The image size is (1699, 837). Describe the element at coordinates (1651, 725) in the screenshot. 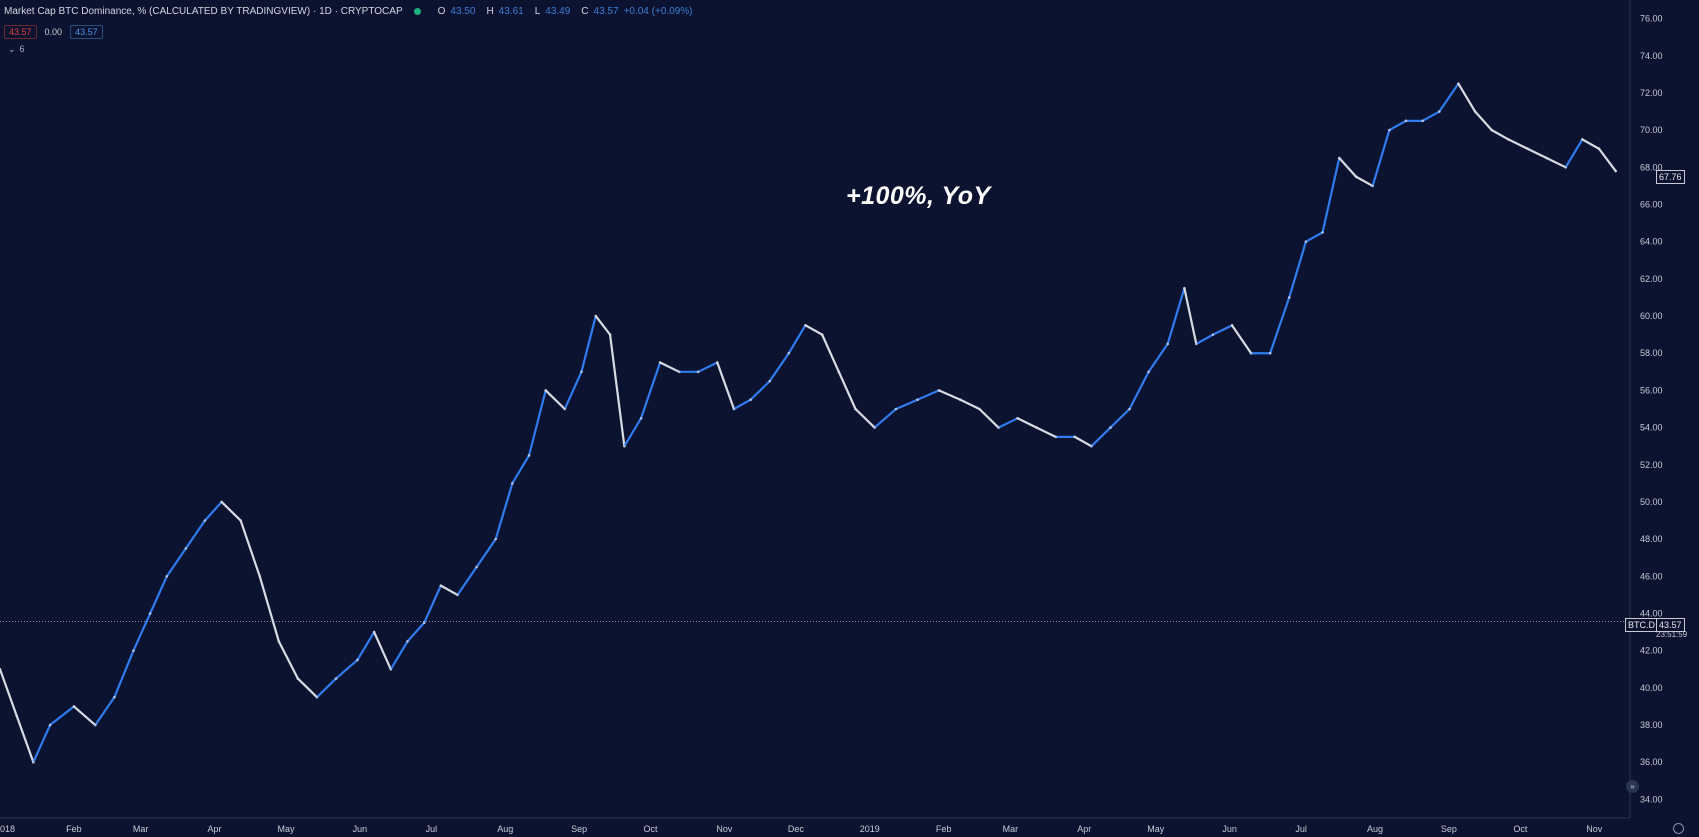

I see `y-tick-label: 38.00` at that location.